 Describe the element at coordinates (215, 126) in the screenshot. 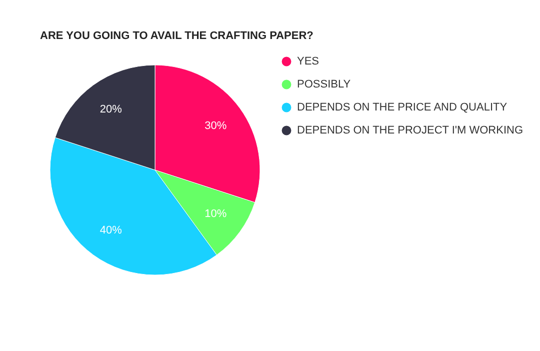

I see `data-label: 30%` at that location.